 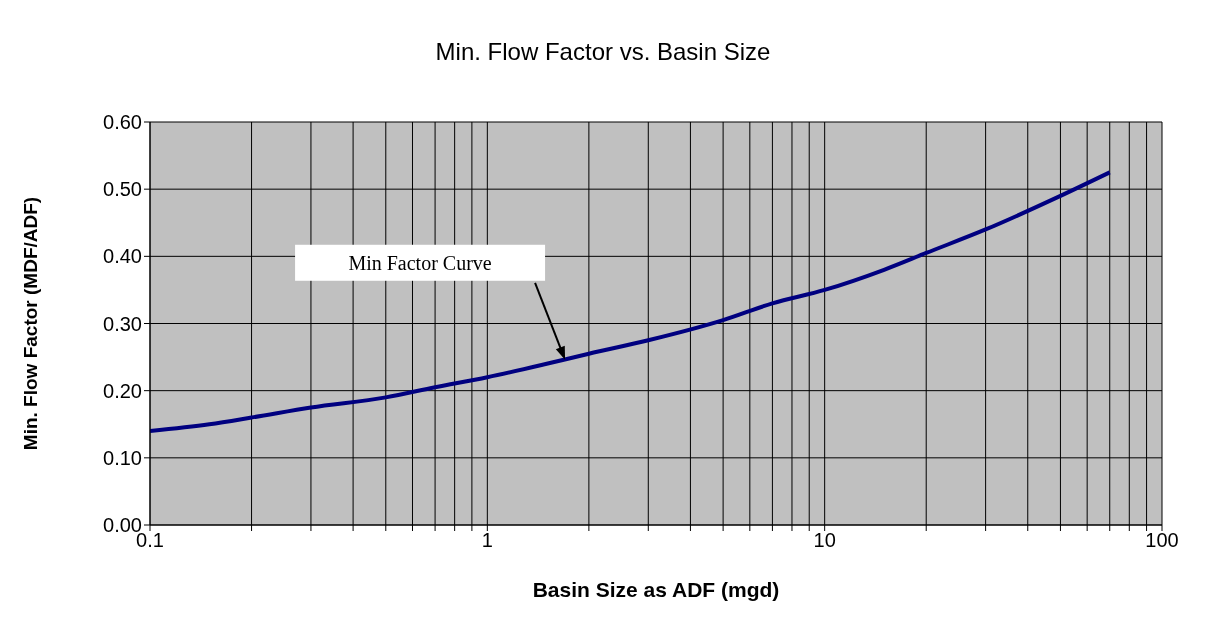 I want to click on x-tick-label: 1, so click(x=487, y=540).